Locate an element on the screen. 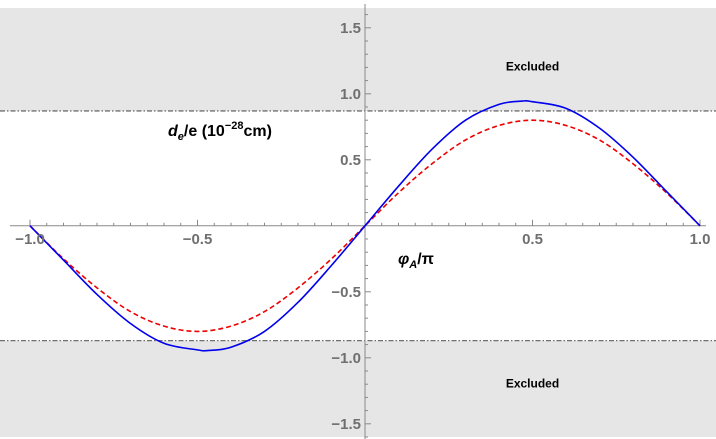 This screenshot has height=439, width=716. y-tick-label: 1.0 is located at coordinates (350, 94).